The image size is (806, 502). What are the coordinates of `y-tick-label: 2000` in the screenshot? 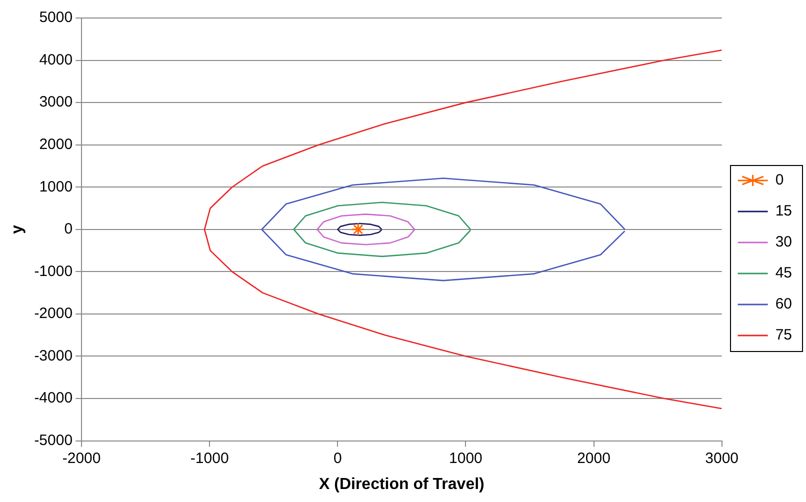 It's located at (56, 144).